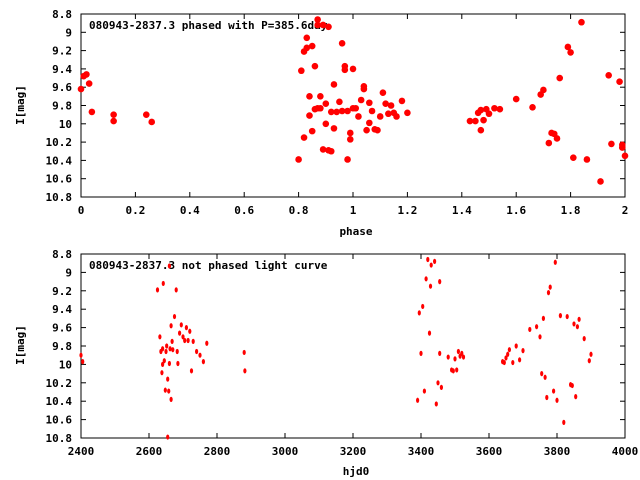  Describe the element at coordinates (59, 420) in the screenshot. I see `y-tick-label: 10.6` at that location.